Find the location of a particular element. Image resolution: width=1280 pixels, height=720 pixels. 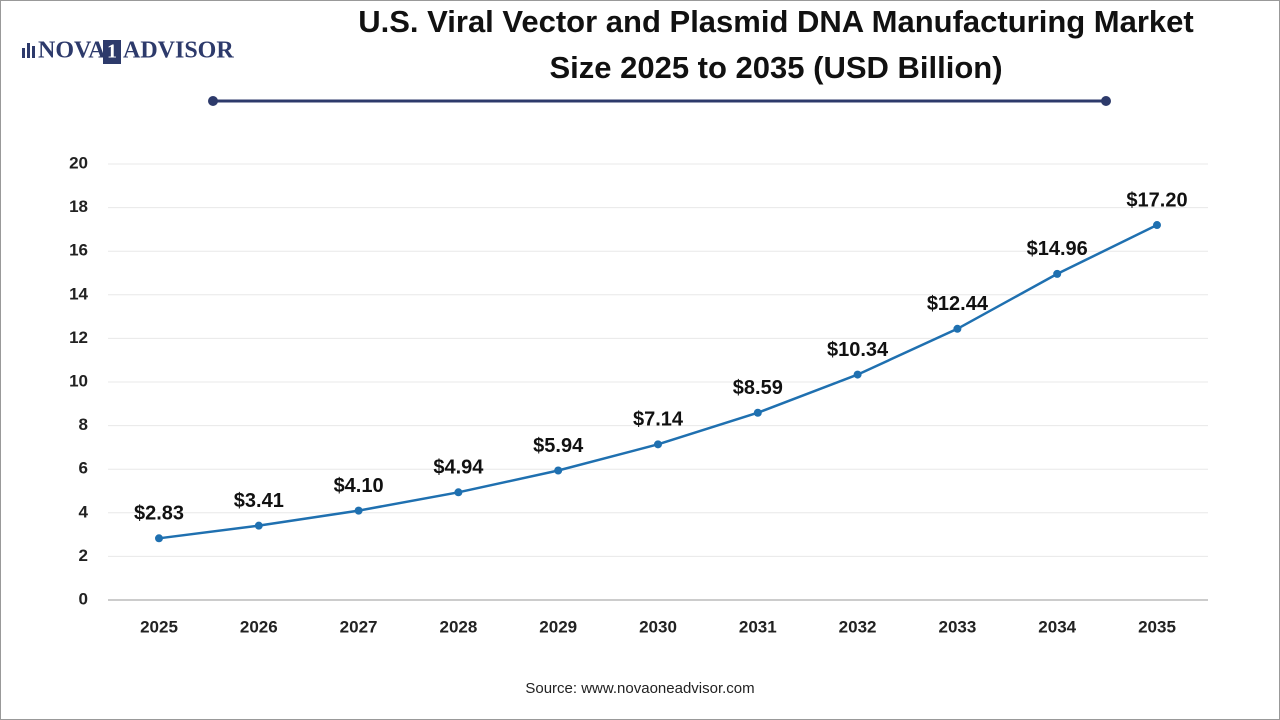

logo-text: ADVISOR is located at coordinates (178, 51).